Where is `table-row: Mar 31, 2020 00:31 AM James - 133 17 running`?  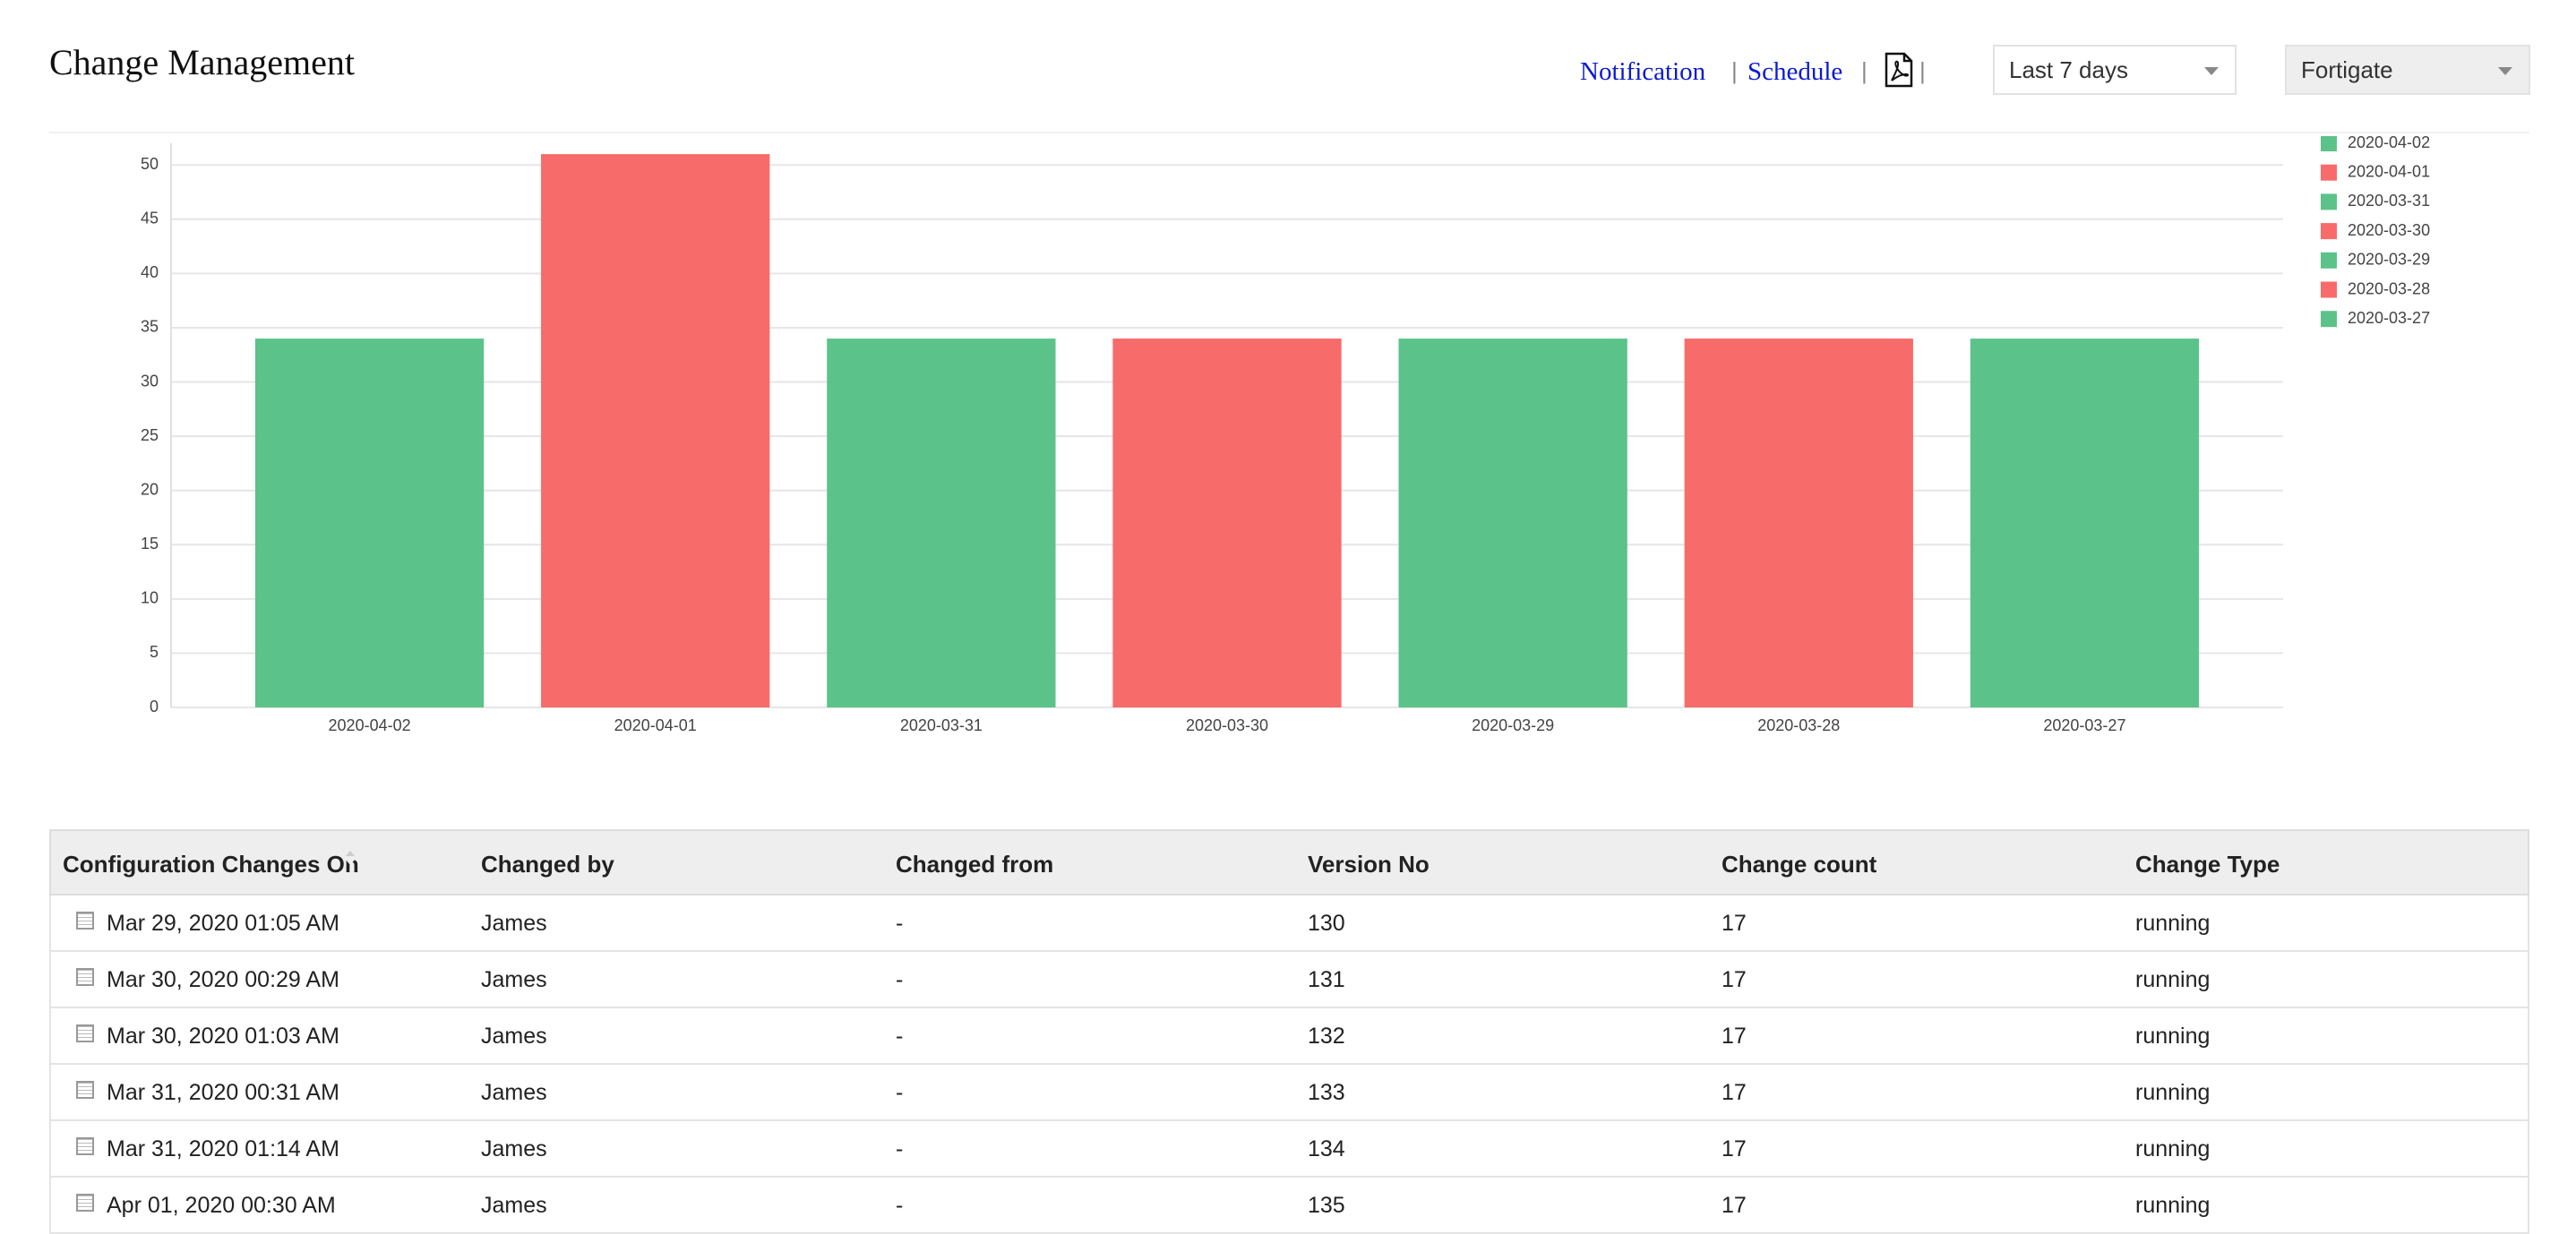 table-row: Mar 31, 2020 00:31 AM James - 133 17 running is located at coordinates (1289, 1093).